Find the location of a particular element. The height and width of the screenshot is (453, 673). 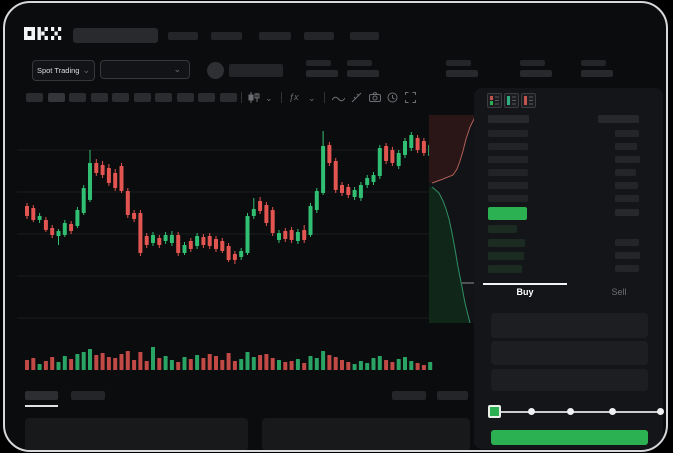

market-type-dropdown: Spot Trading ⌄ is located at coordinates (63, 70).